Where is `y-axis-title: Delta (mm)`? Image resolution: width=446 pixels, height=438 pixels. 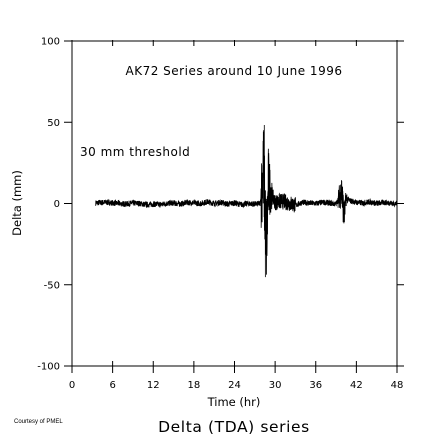 y-axis-title: Delta (mm) is located at coordinates (17, 203).